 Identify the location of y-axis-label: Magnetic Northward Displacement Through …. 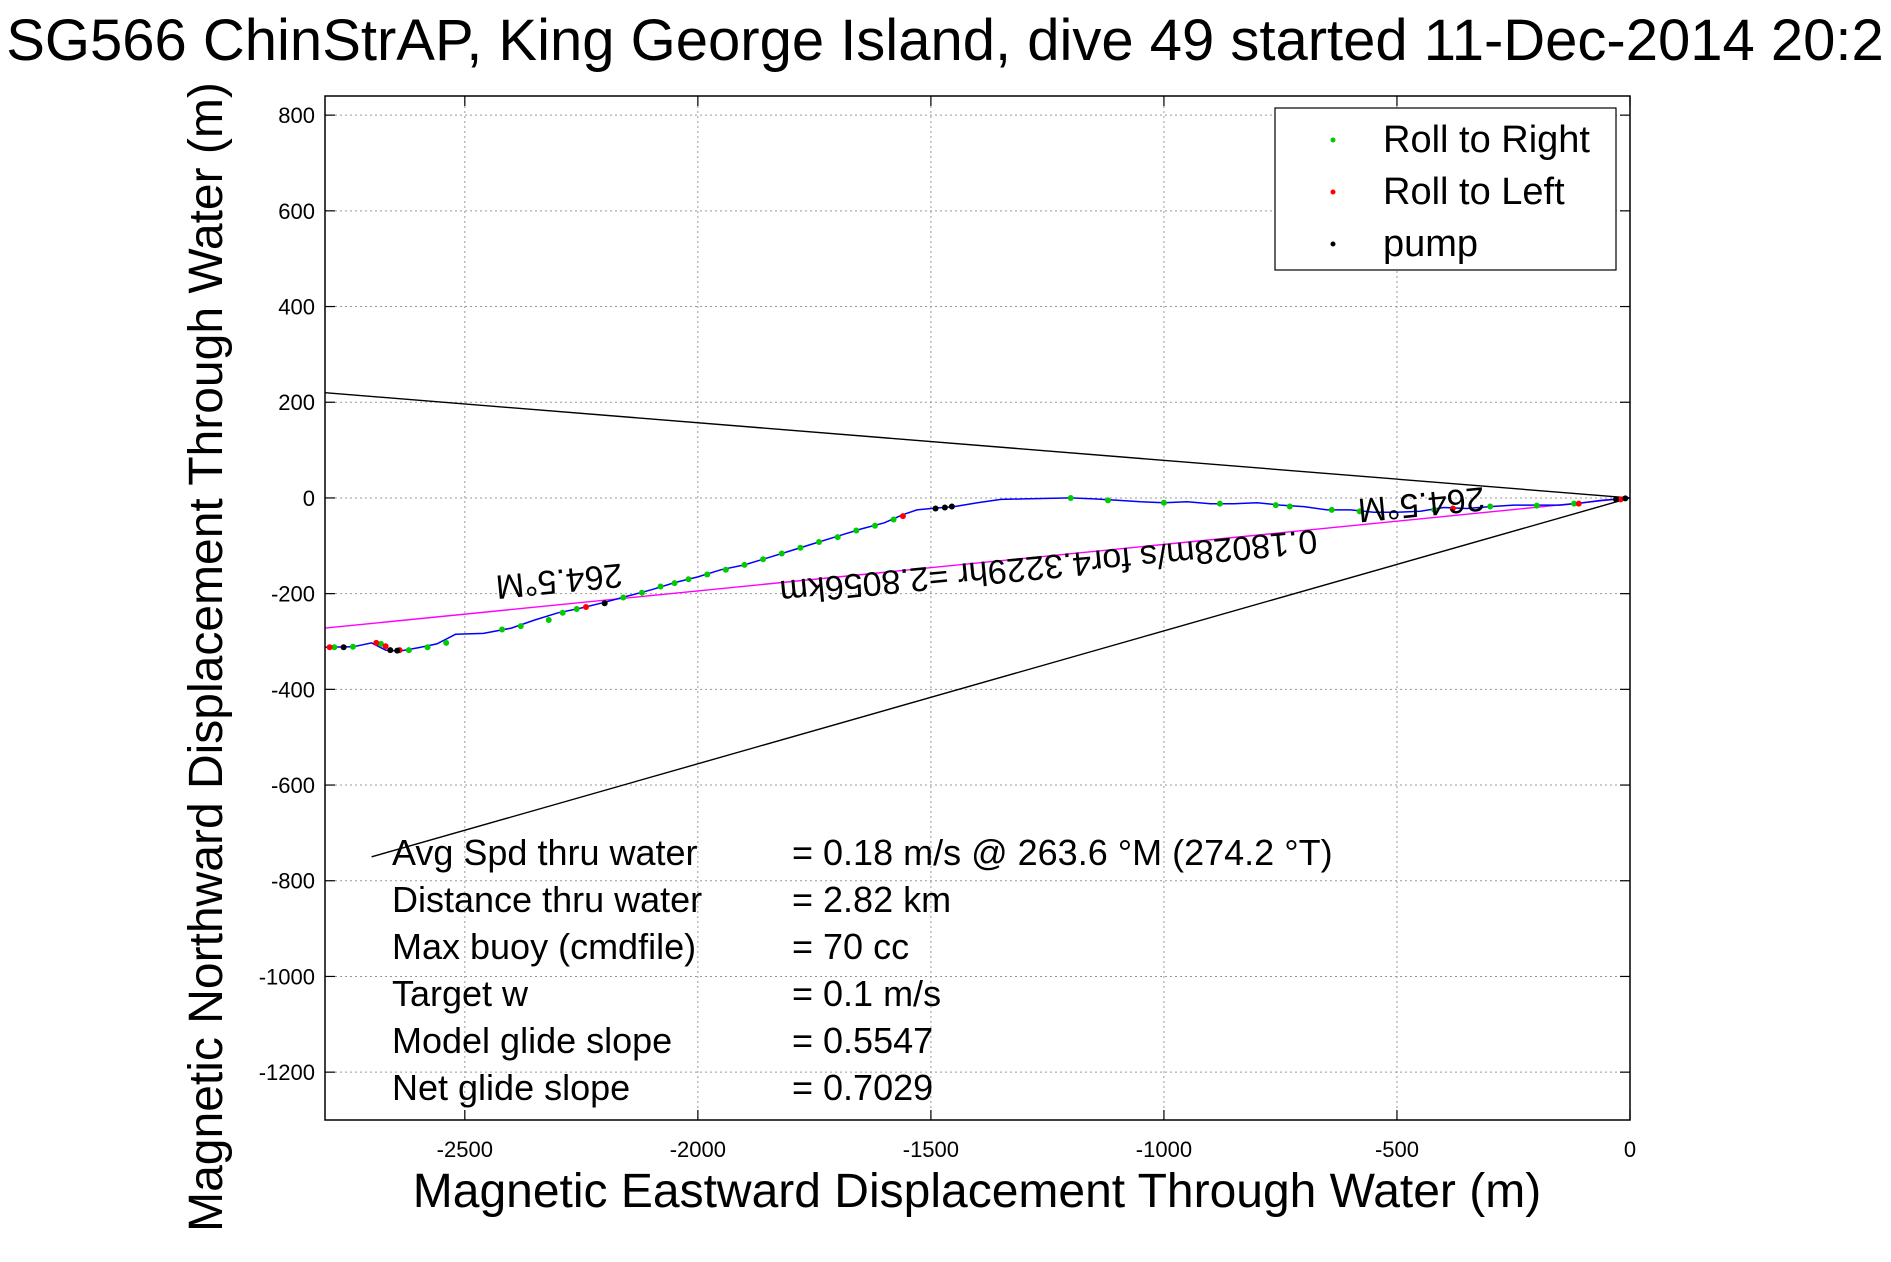
(206, 657).